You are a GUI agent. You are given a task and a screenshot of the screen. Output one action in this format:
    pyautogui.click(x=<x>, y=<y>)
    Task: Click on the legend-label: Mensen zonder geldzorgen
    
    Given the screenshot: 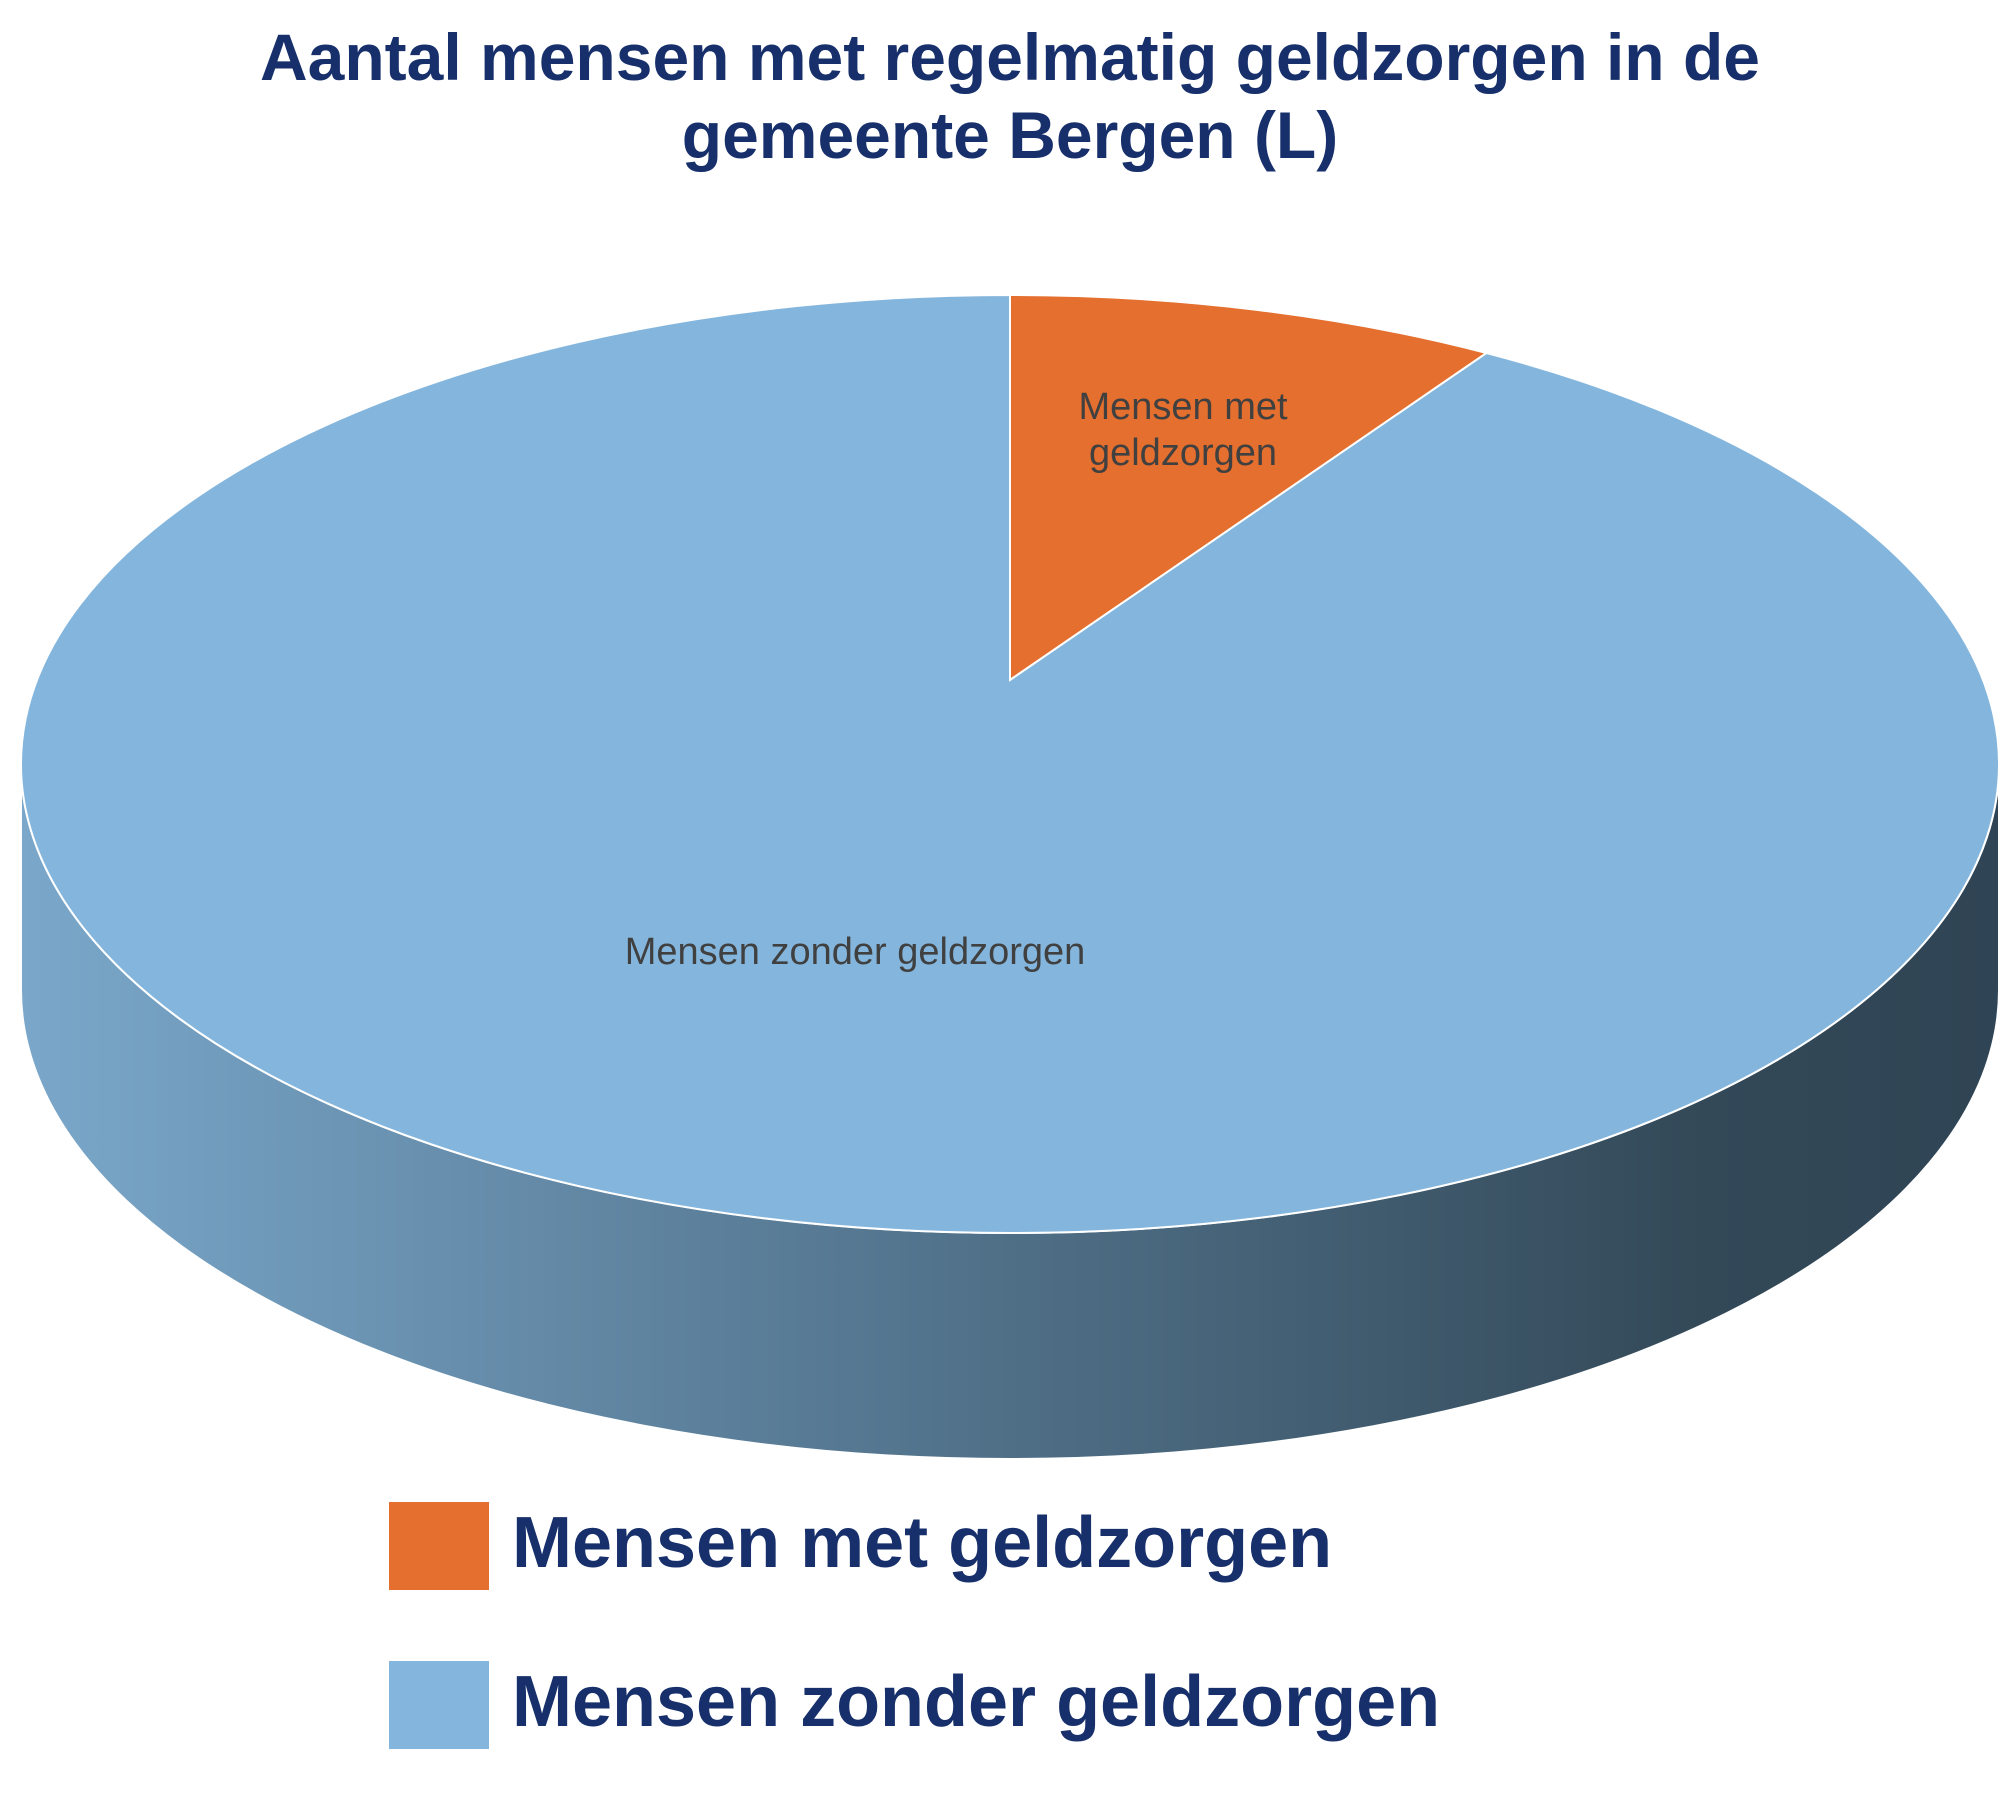 What is the action you would take?
    pyautogui.click(x=976, y=1702)
    